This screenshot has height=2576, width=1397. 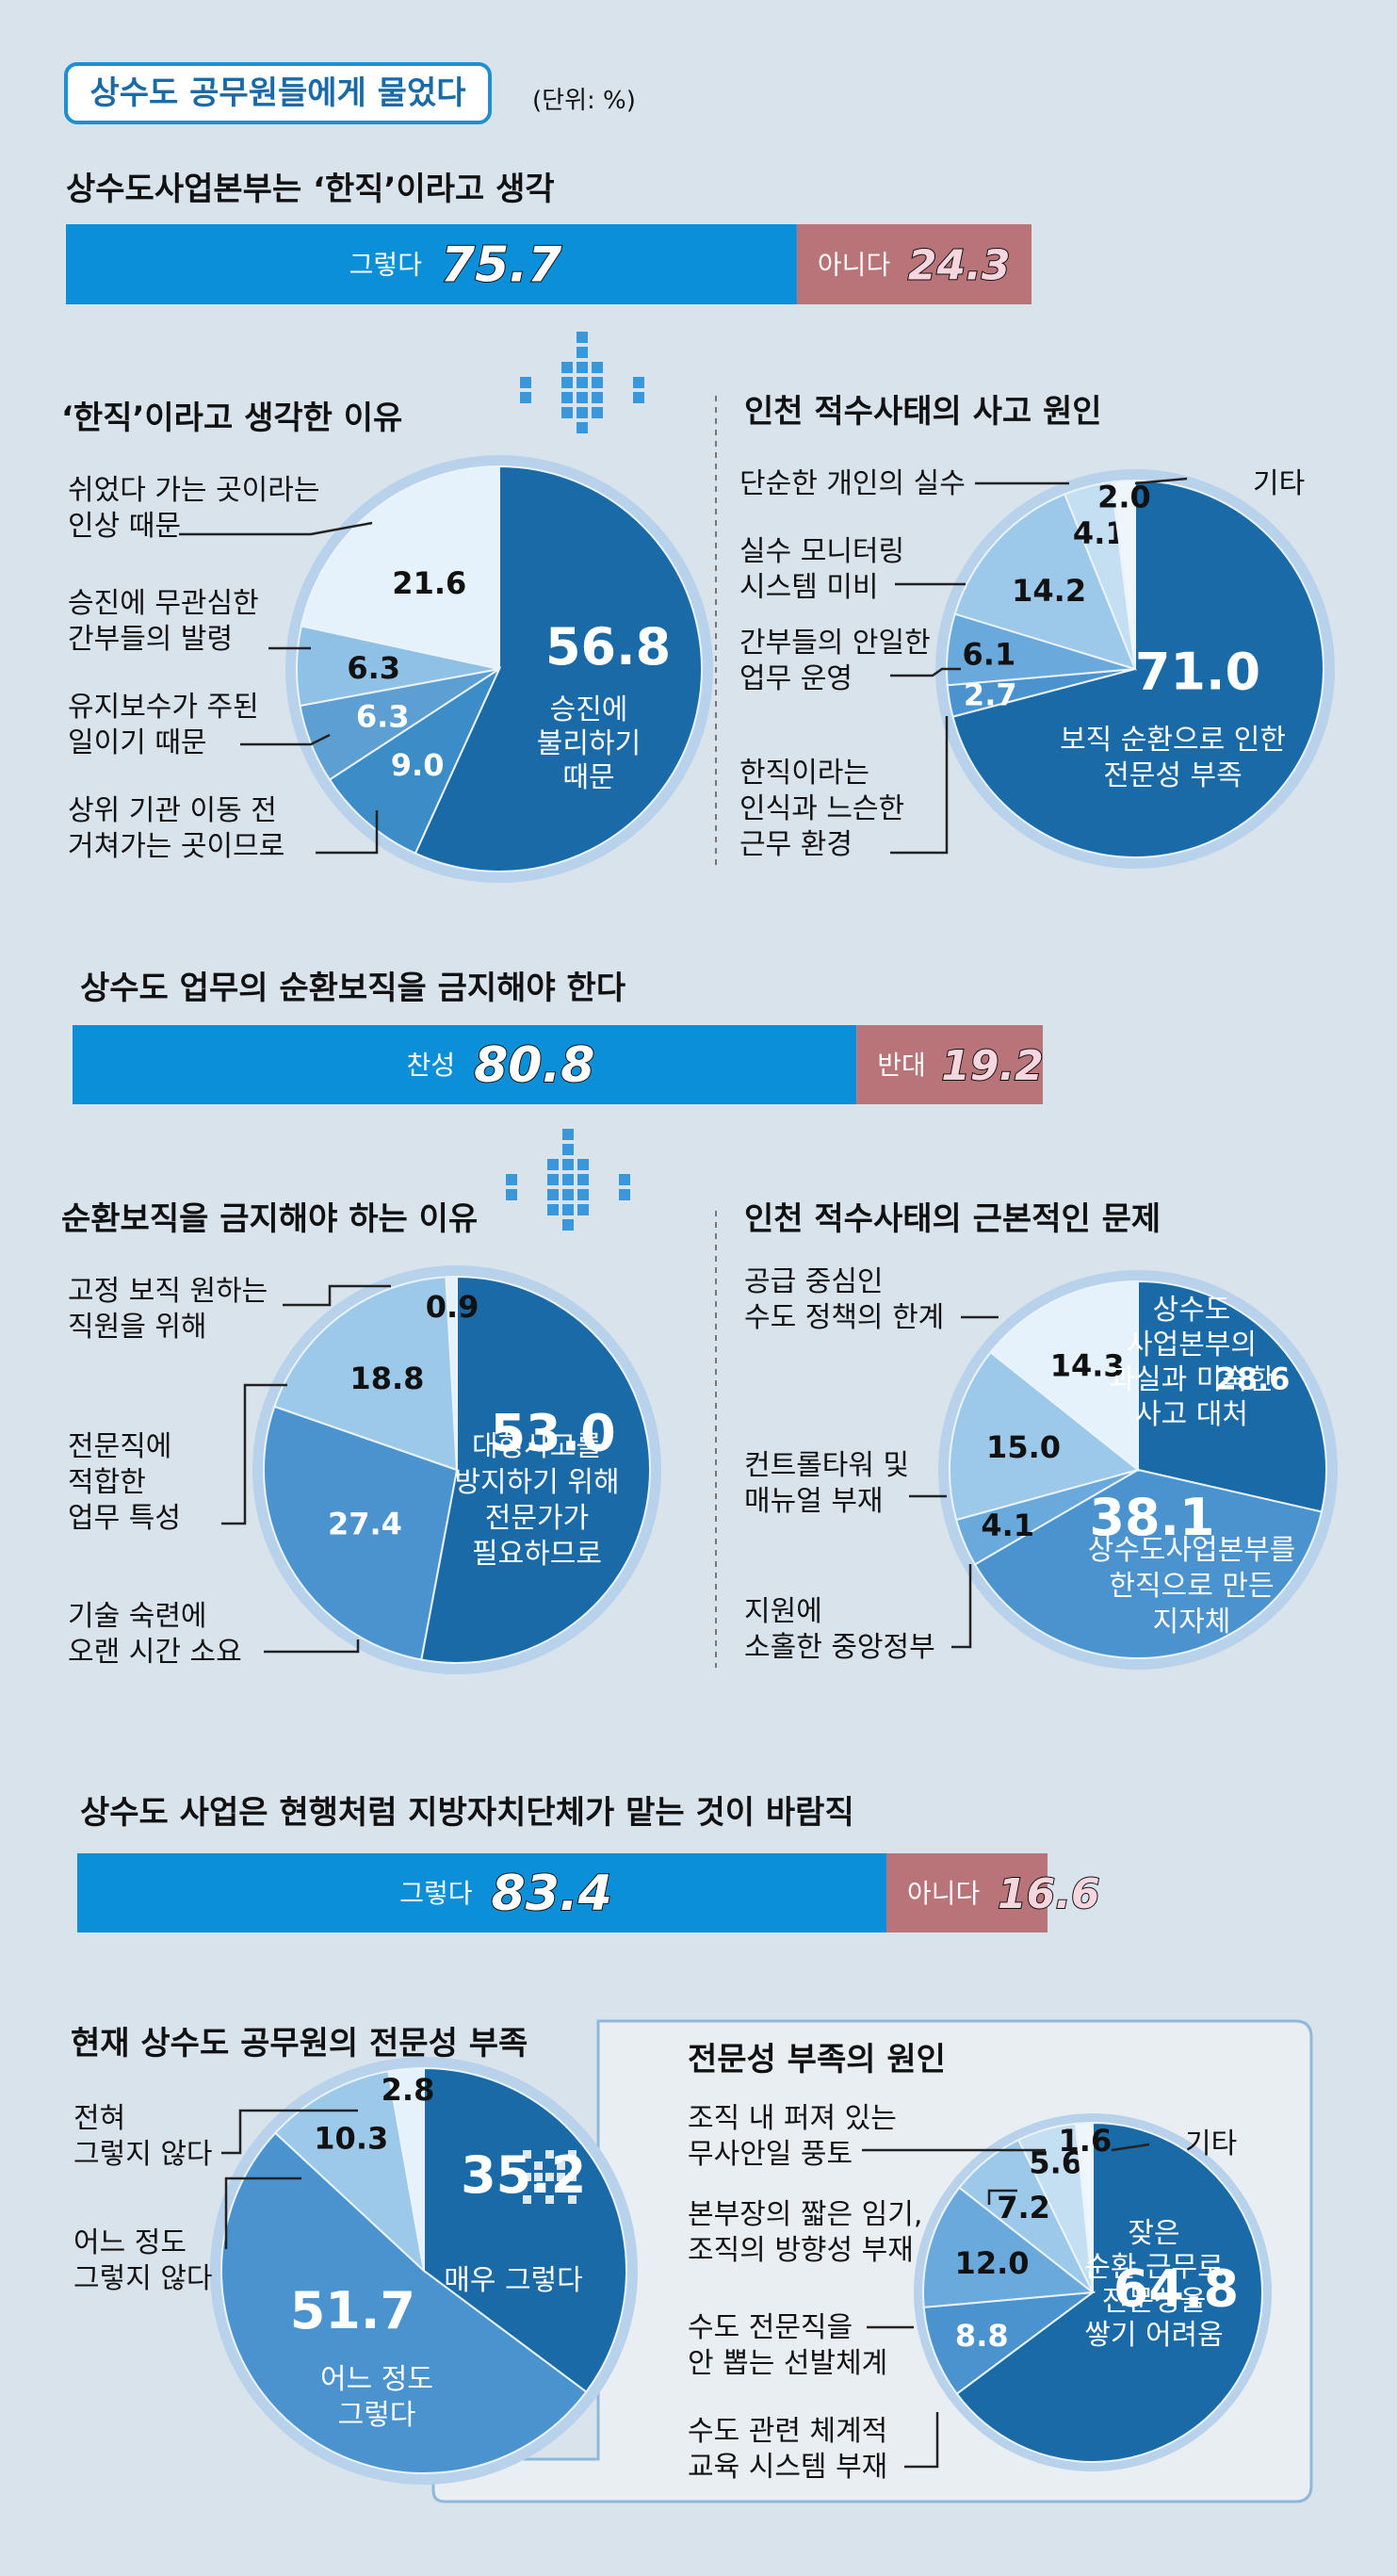 What do you see at coordinates (817, 2060) in the screenshot?
I see `pie6-title: 전문성 부족의 원인` at bounding box center [817, 2060].